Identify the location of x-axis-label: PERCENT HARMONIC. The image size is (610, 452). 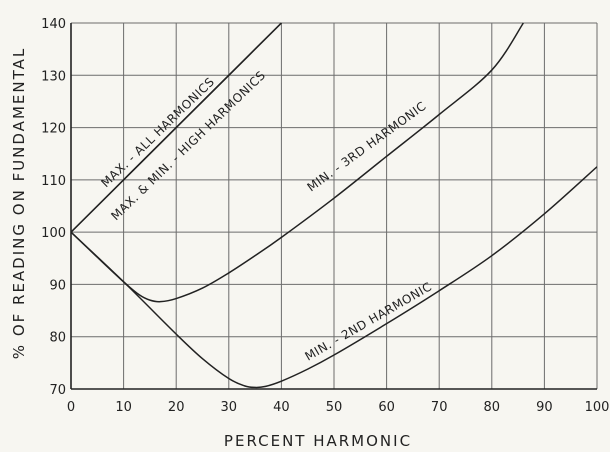
(318, 441).